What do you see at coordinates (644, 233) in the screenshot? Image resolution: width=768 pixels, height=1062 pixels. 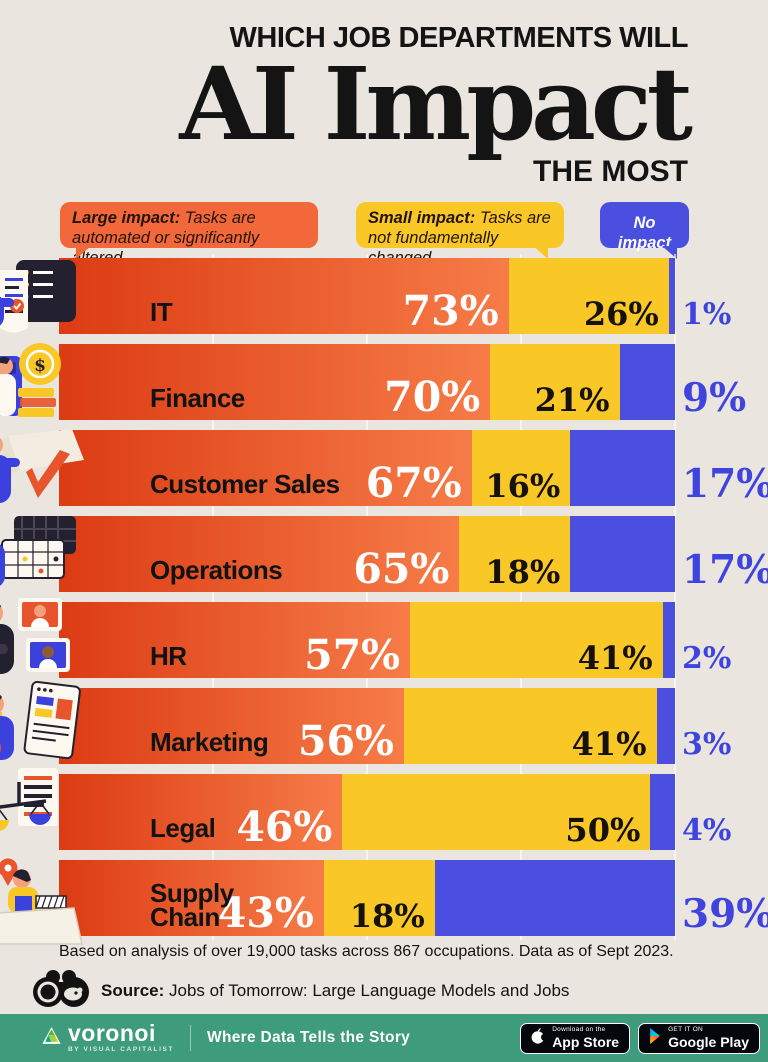 I see `legend-no-impact-term: No impact` at bounding box center [644, 233].